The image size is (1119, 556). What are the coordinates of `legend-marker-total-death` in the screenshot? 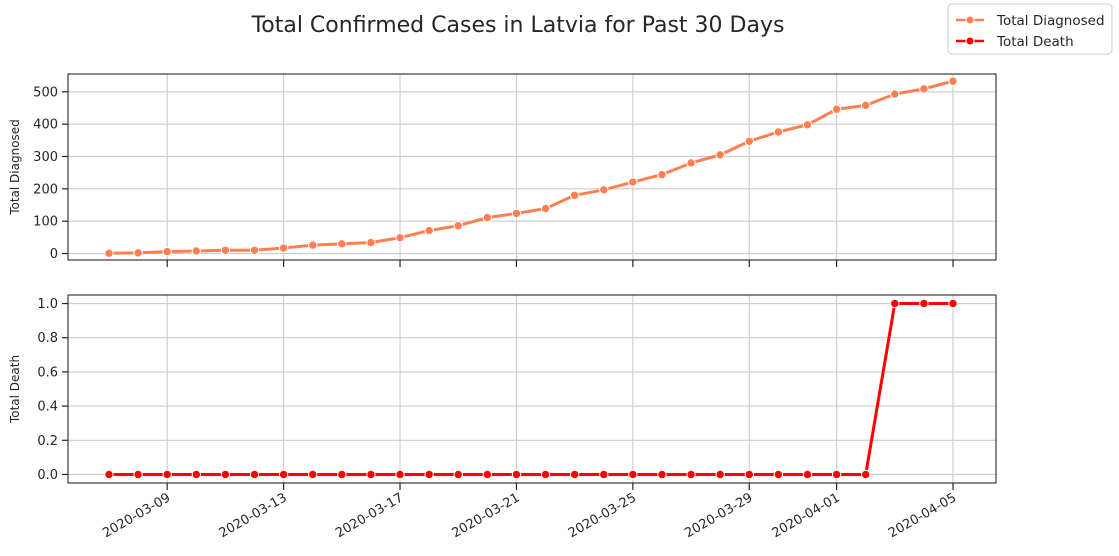 It's located at (970, 41).